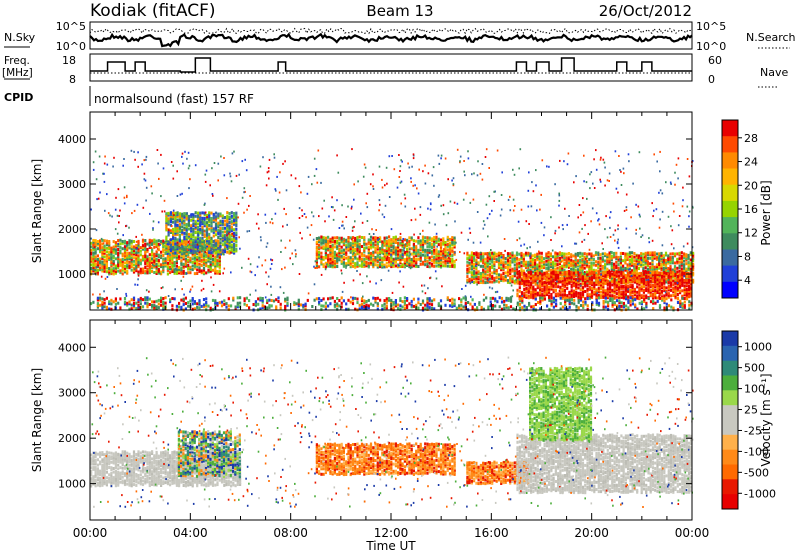  I want to click on nsky-line, so click(391, 40).